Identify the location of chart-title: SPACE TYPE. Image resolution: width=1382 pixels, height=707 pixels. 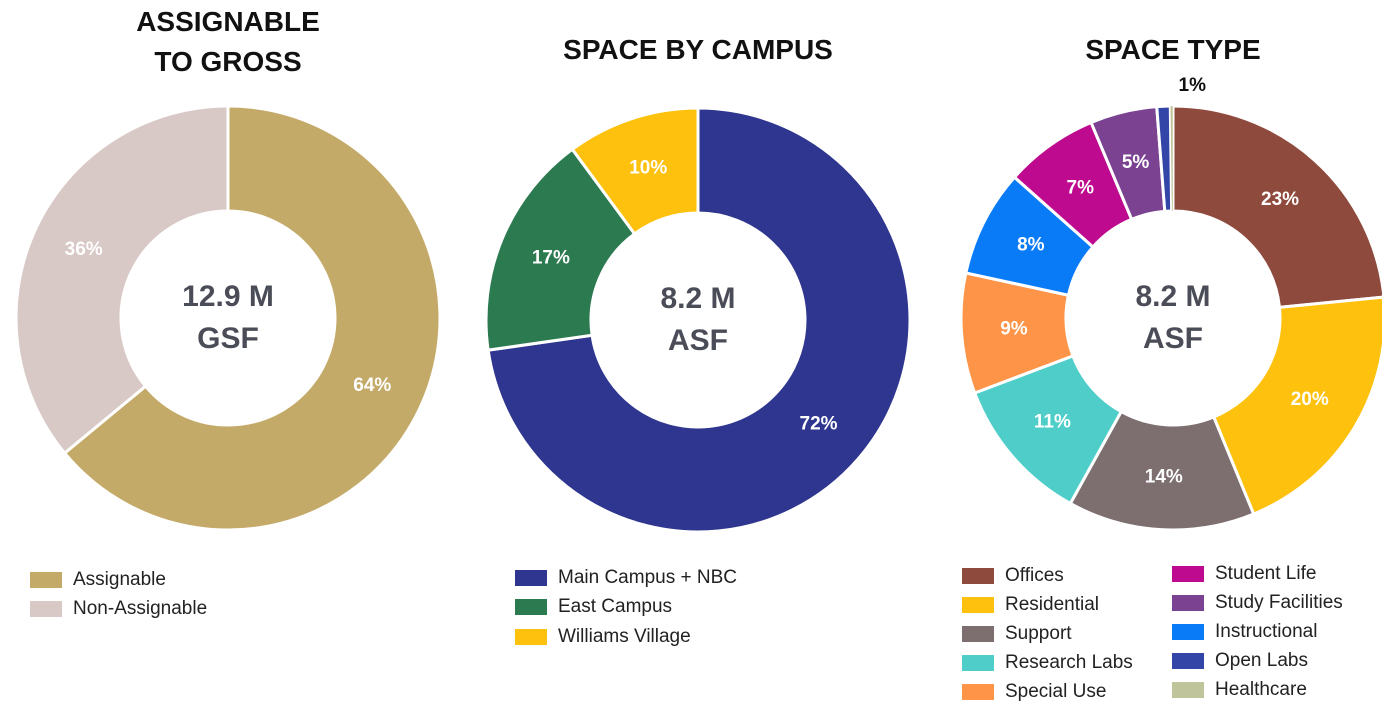
(1173, 49).